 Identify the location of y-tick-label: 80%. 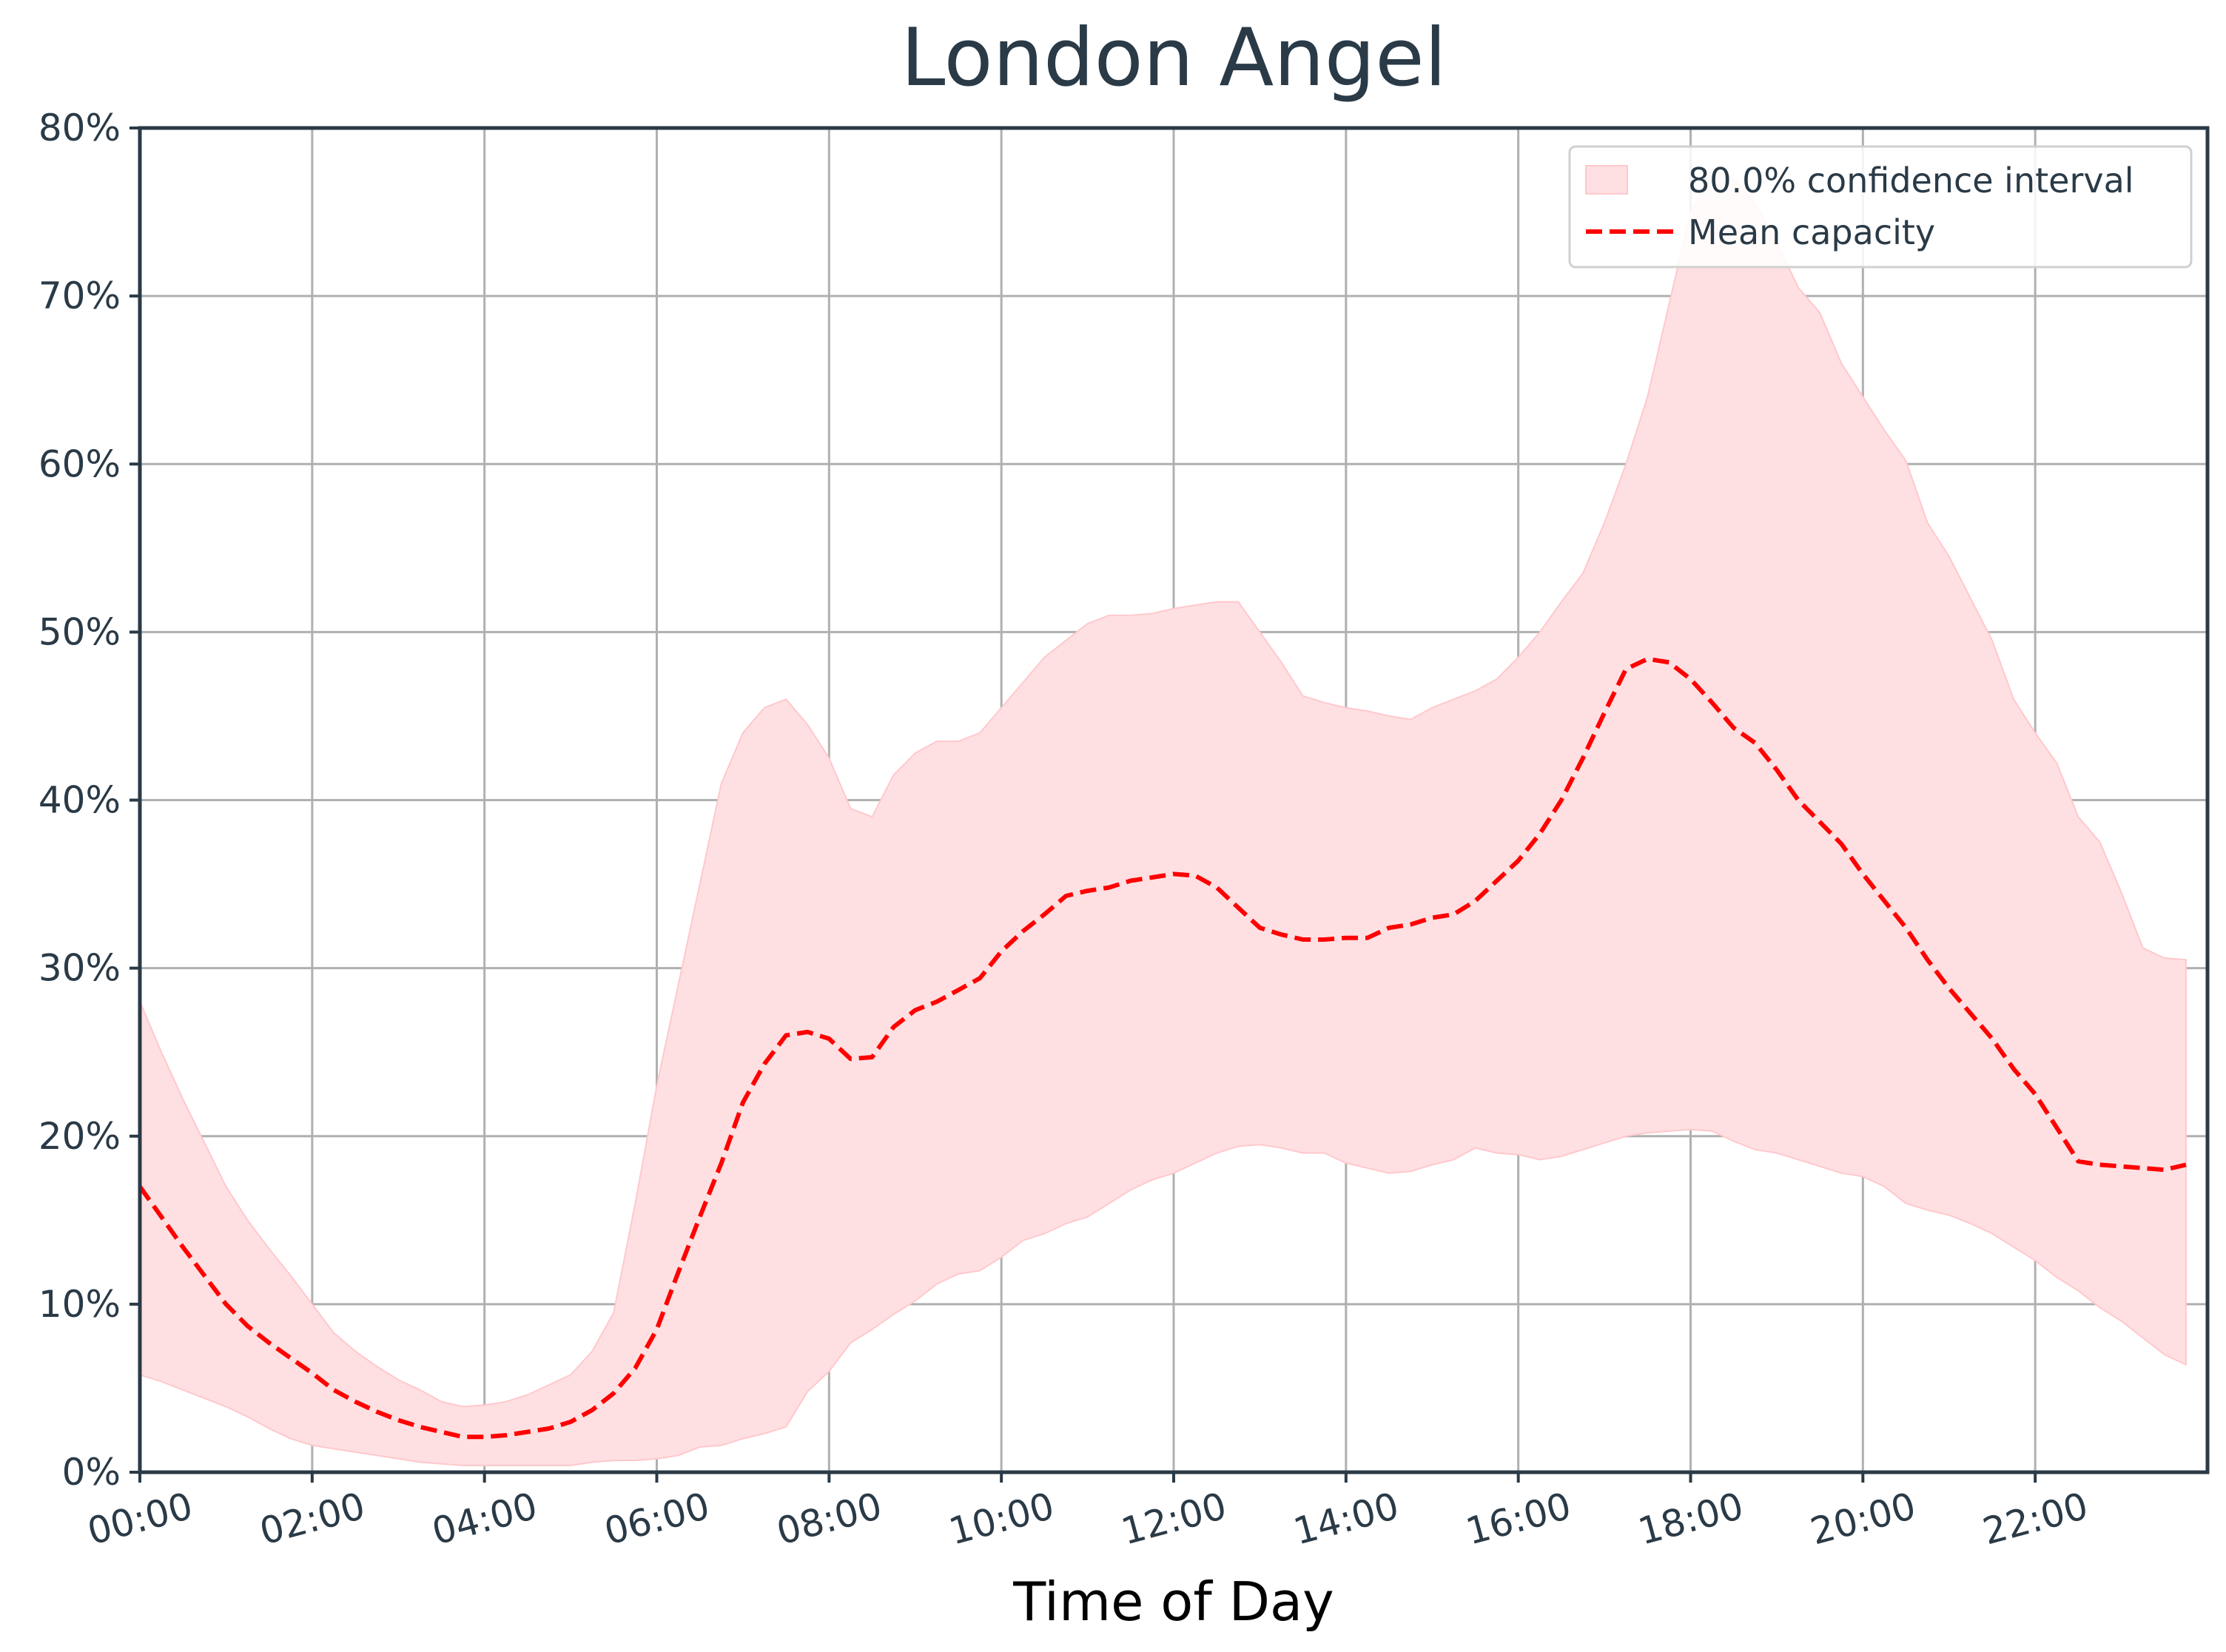
(79, 128).